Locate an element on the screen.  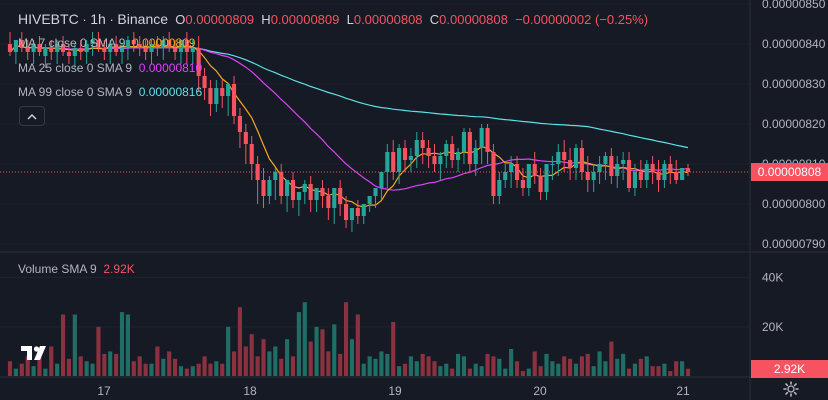
gear-icon is located at coordinates (791, 389).